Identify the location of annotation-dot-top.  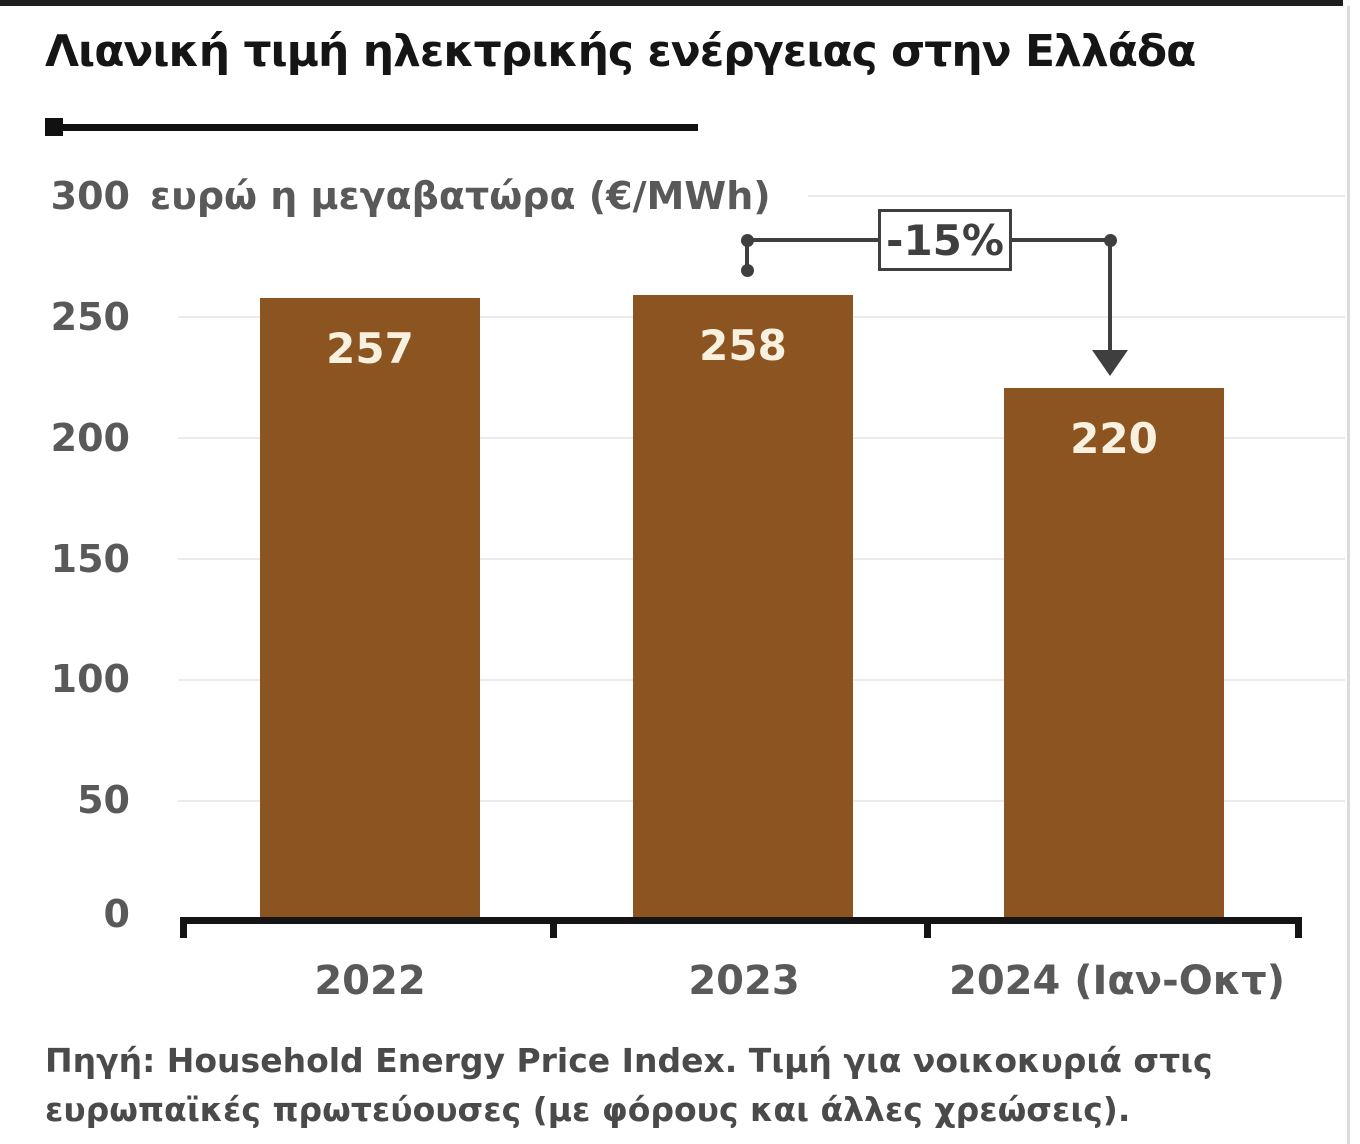
(747, 240).